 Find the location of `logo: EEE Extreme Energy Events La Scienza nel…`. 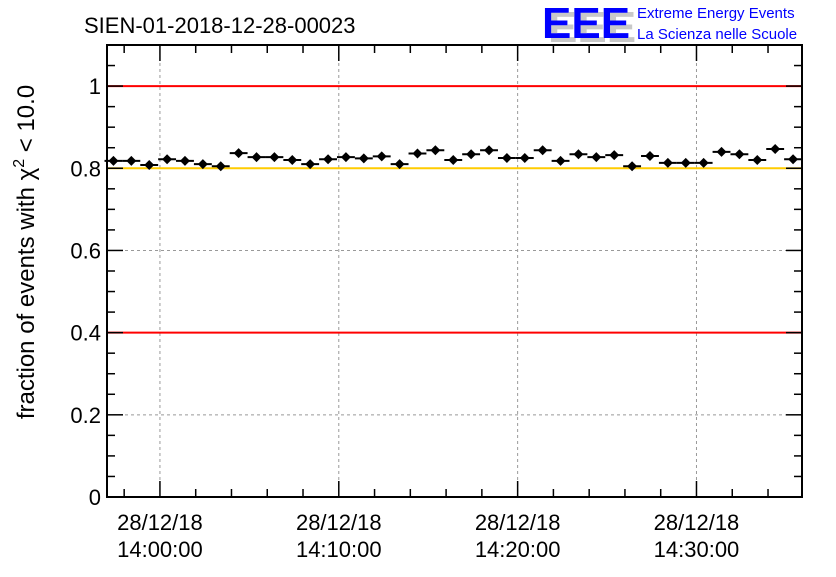

logo: EEE Extreme Energy Events La Scienza nel… is located at coordinates (669, 24).